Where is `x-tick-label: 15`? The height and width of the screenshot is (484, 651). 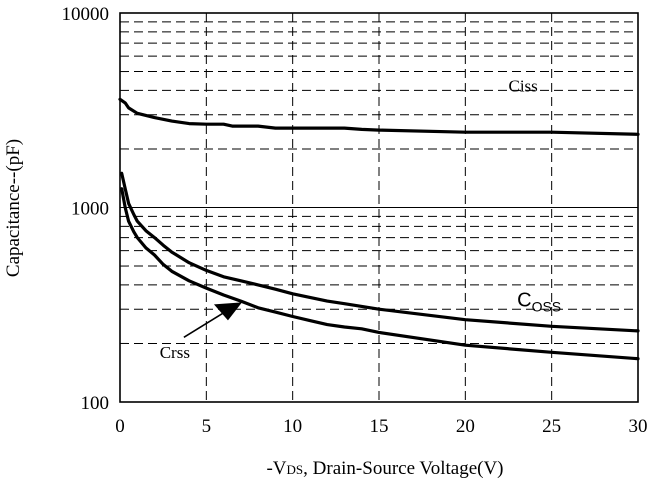
x-tick-label: 15 is located at coordinates (379, 426).